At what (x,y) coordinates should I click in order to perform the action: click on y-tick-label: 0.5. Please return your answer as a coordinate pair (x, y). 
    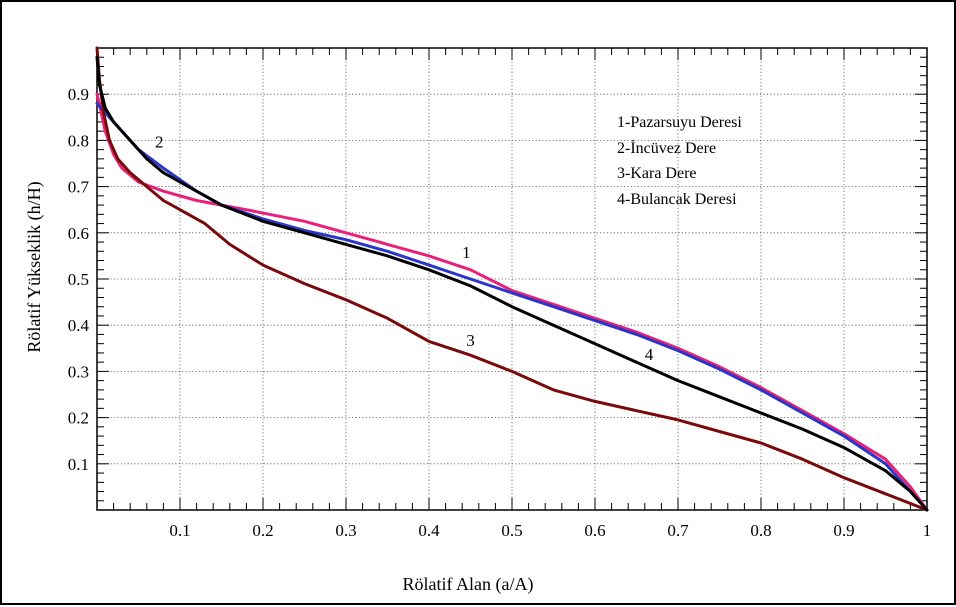
    Looking at the image, I should click on (78, 279).